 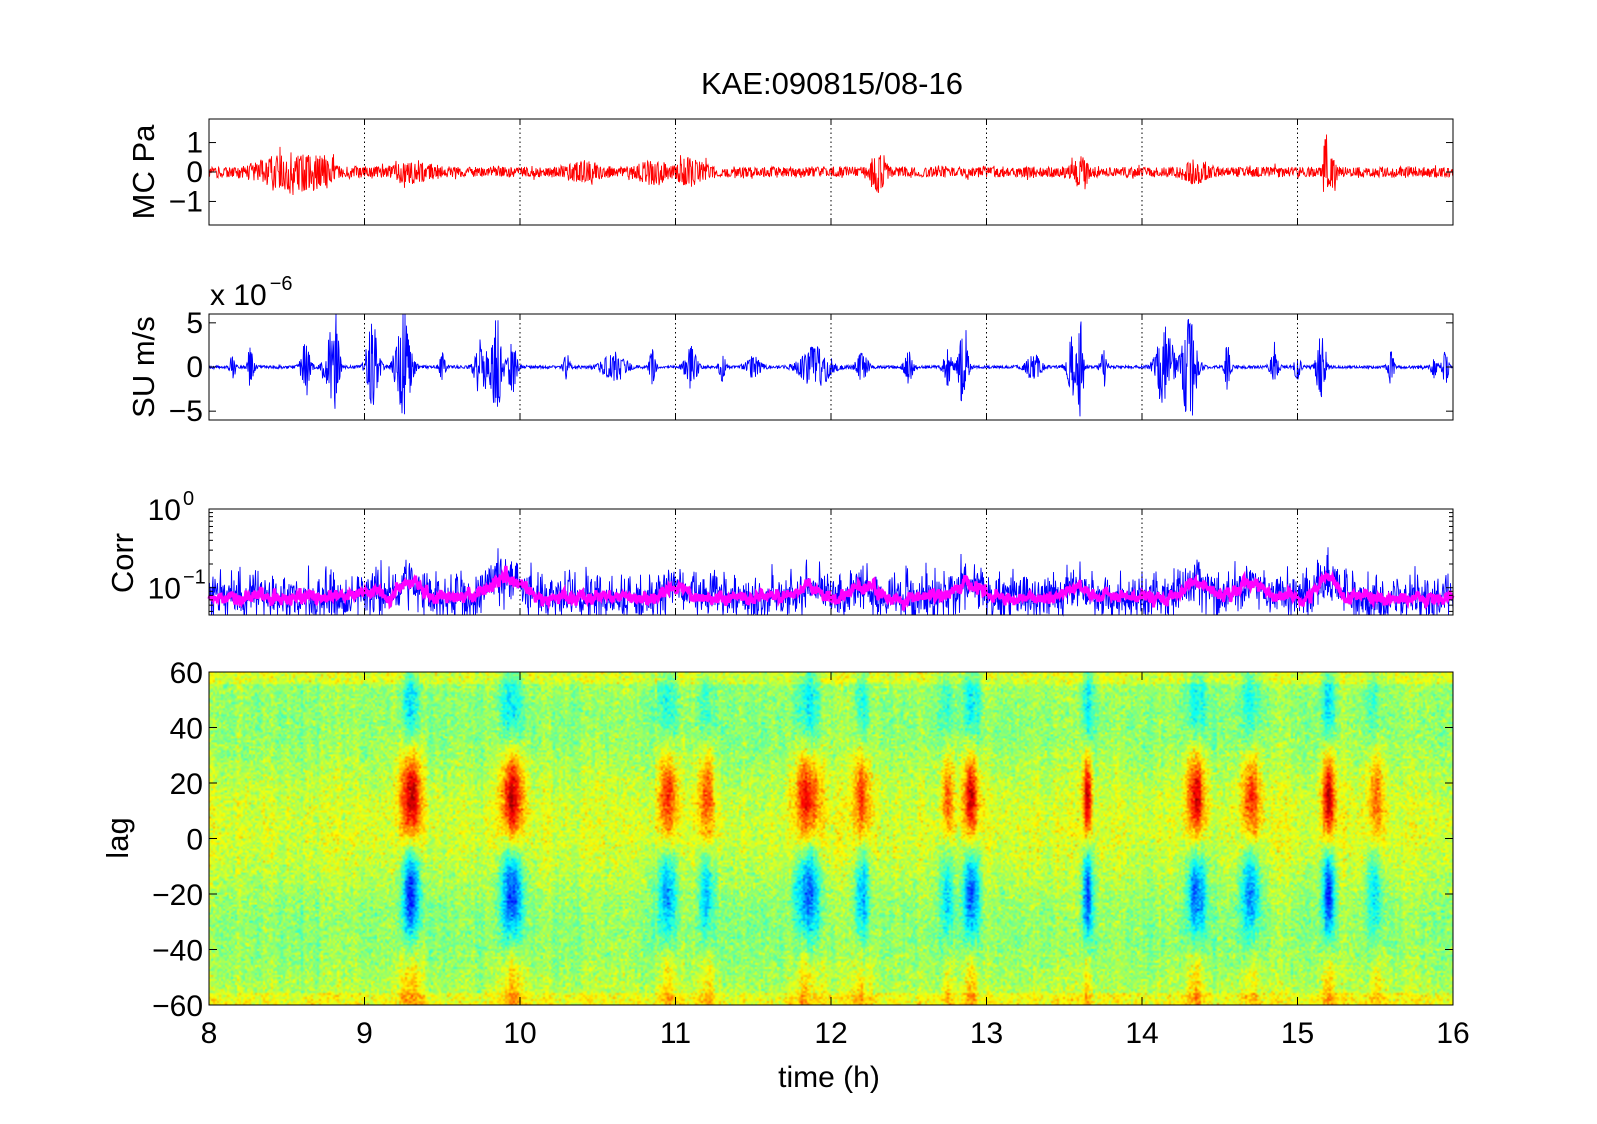 What do you see at coordinates (122, 563) in the screenshot?
I see `corr-y-label: Corr` at bounding box center [122, 563].